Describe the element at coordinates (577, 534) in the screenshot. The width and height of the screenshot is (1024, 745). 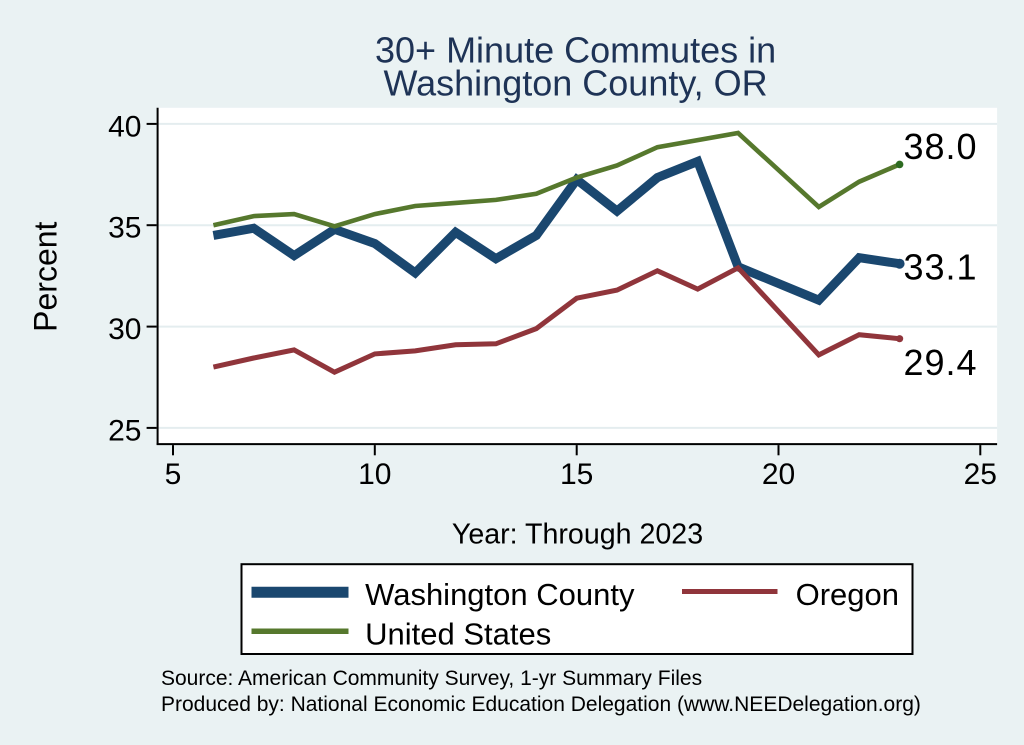
I see `svg-text: Year: Through 2023` at that location.